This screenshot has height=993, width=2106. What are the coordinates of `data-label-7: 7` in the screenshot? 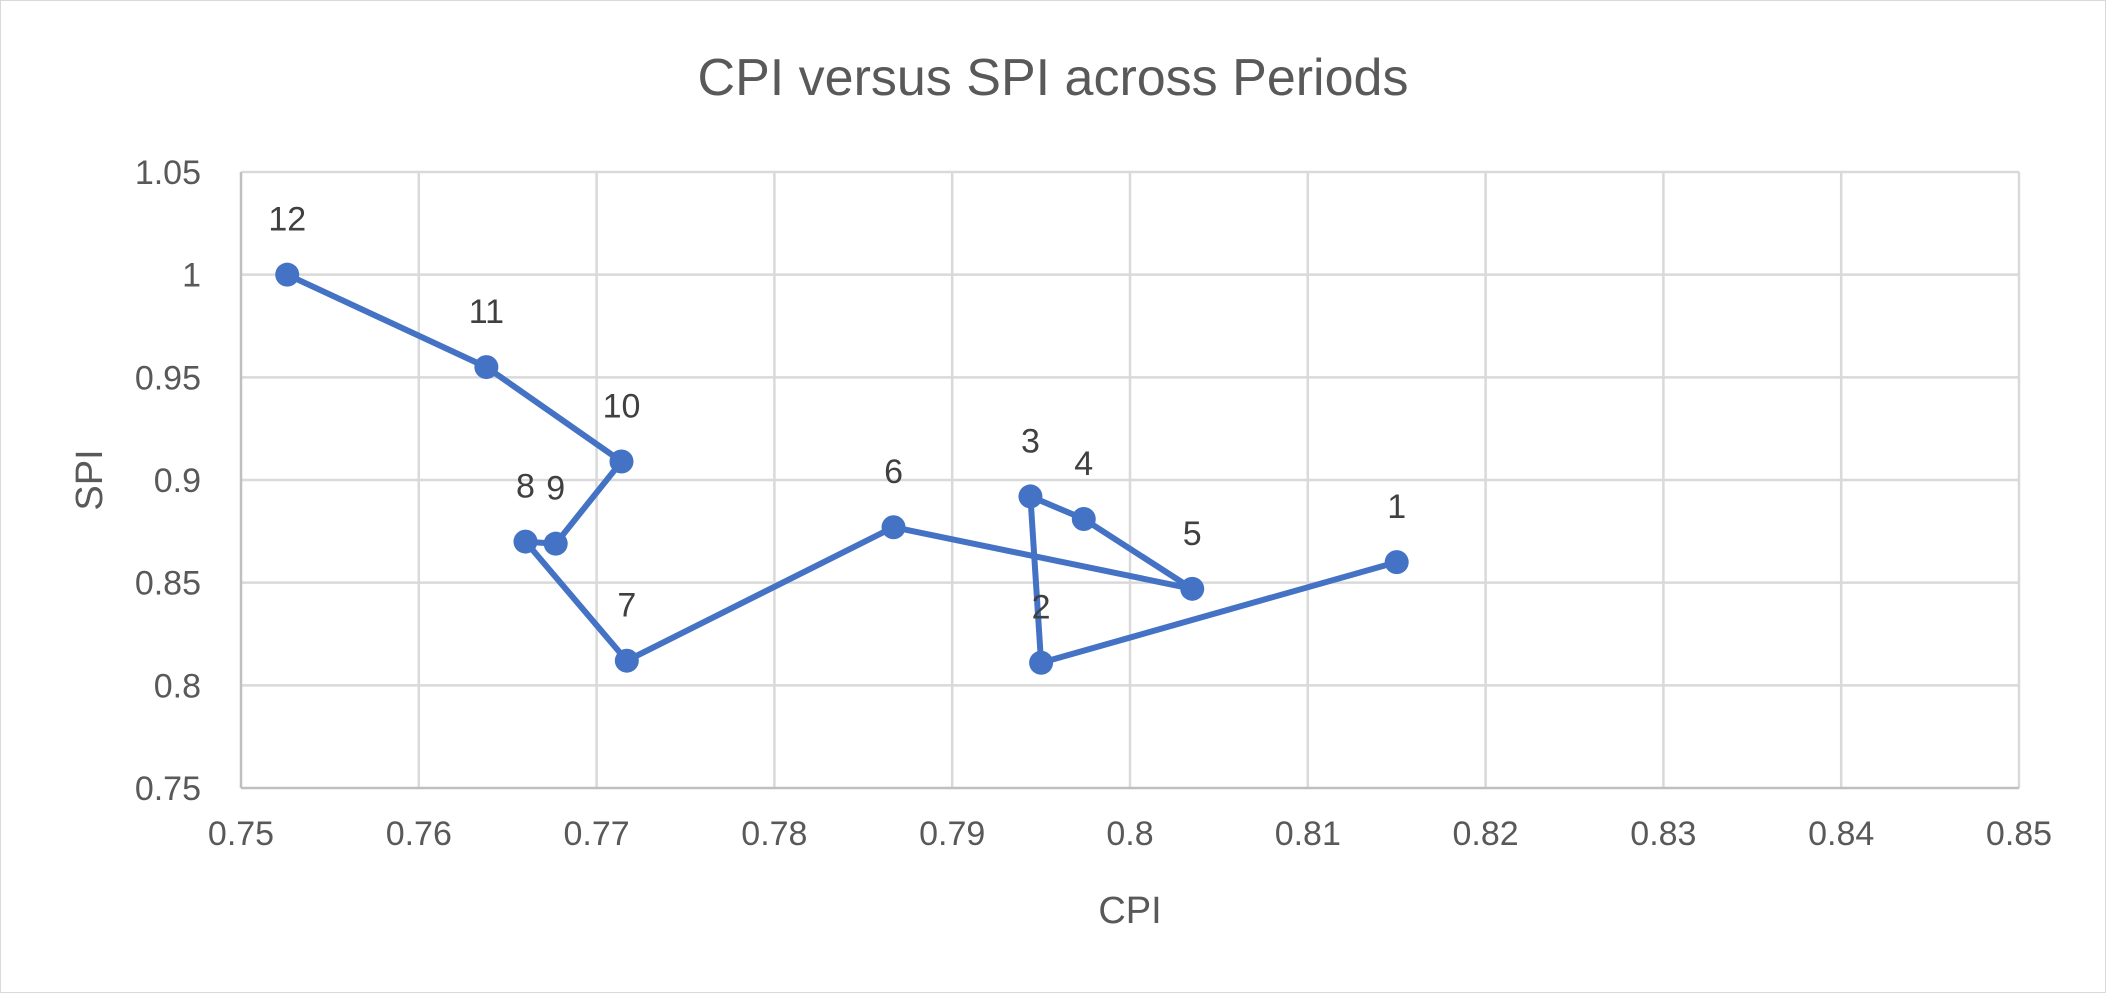 It's located at (626, 606).